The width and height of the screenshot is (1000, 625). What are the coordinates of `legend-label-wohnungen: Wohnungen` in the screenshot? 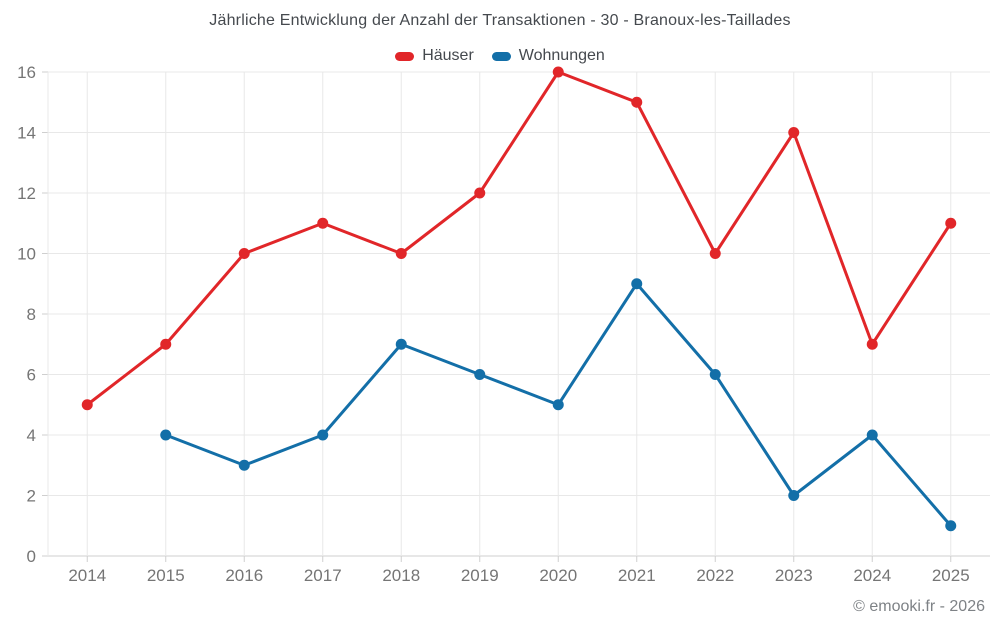 It's located at (561, 55).